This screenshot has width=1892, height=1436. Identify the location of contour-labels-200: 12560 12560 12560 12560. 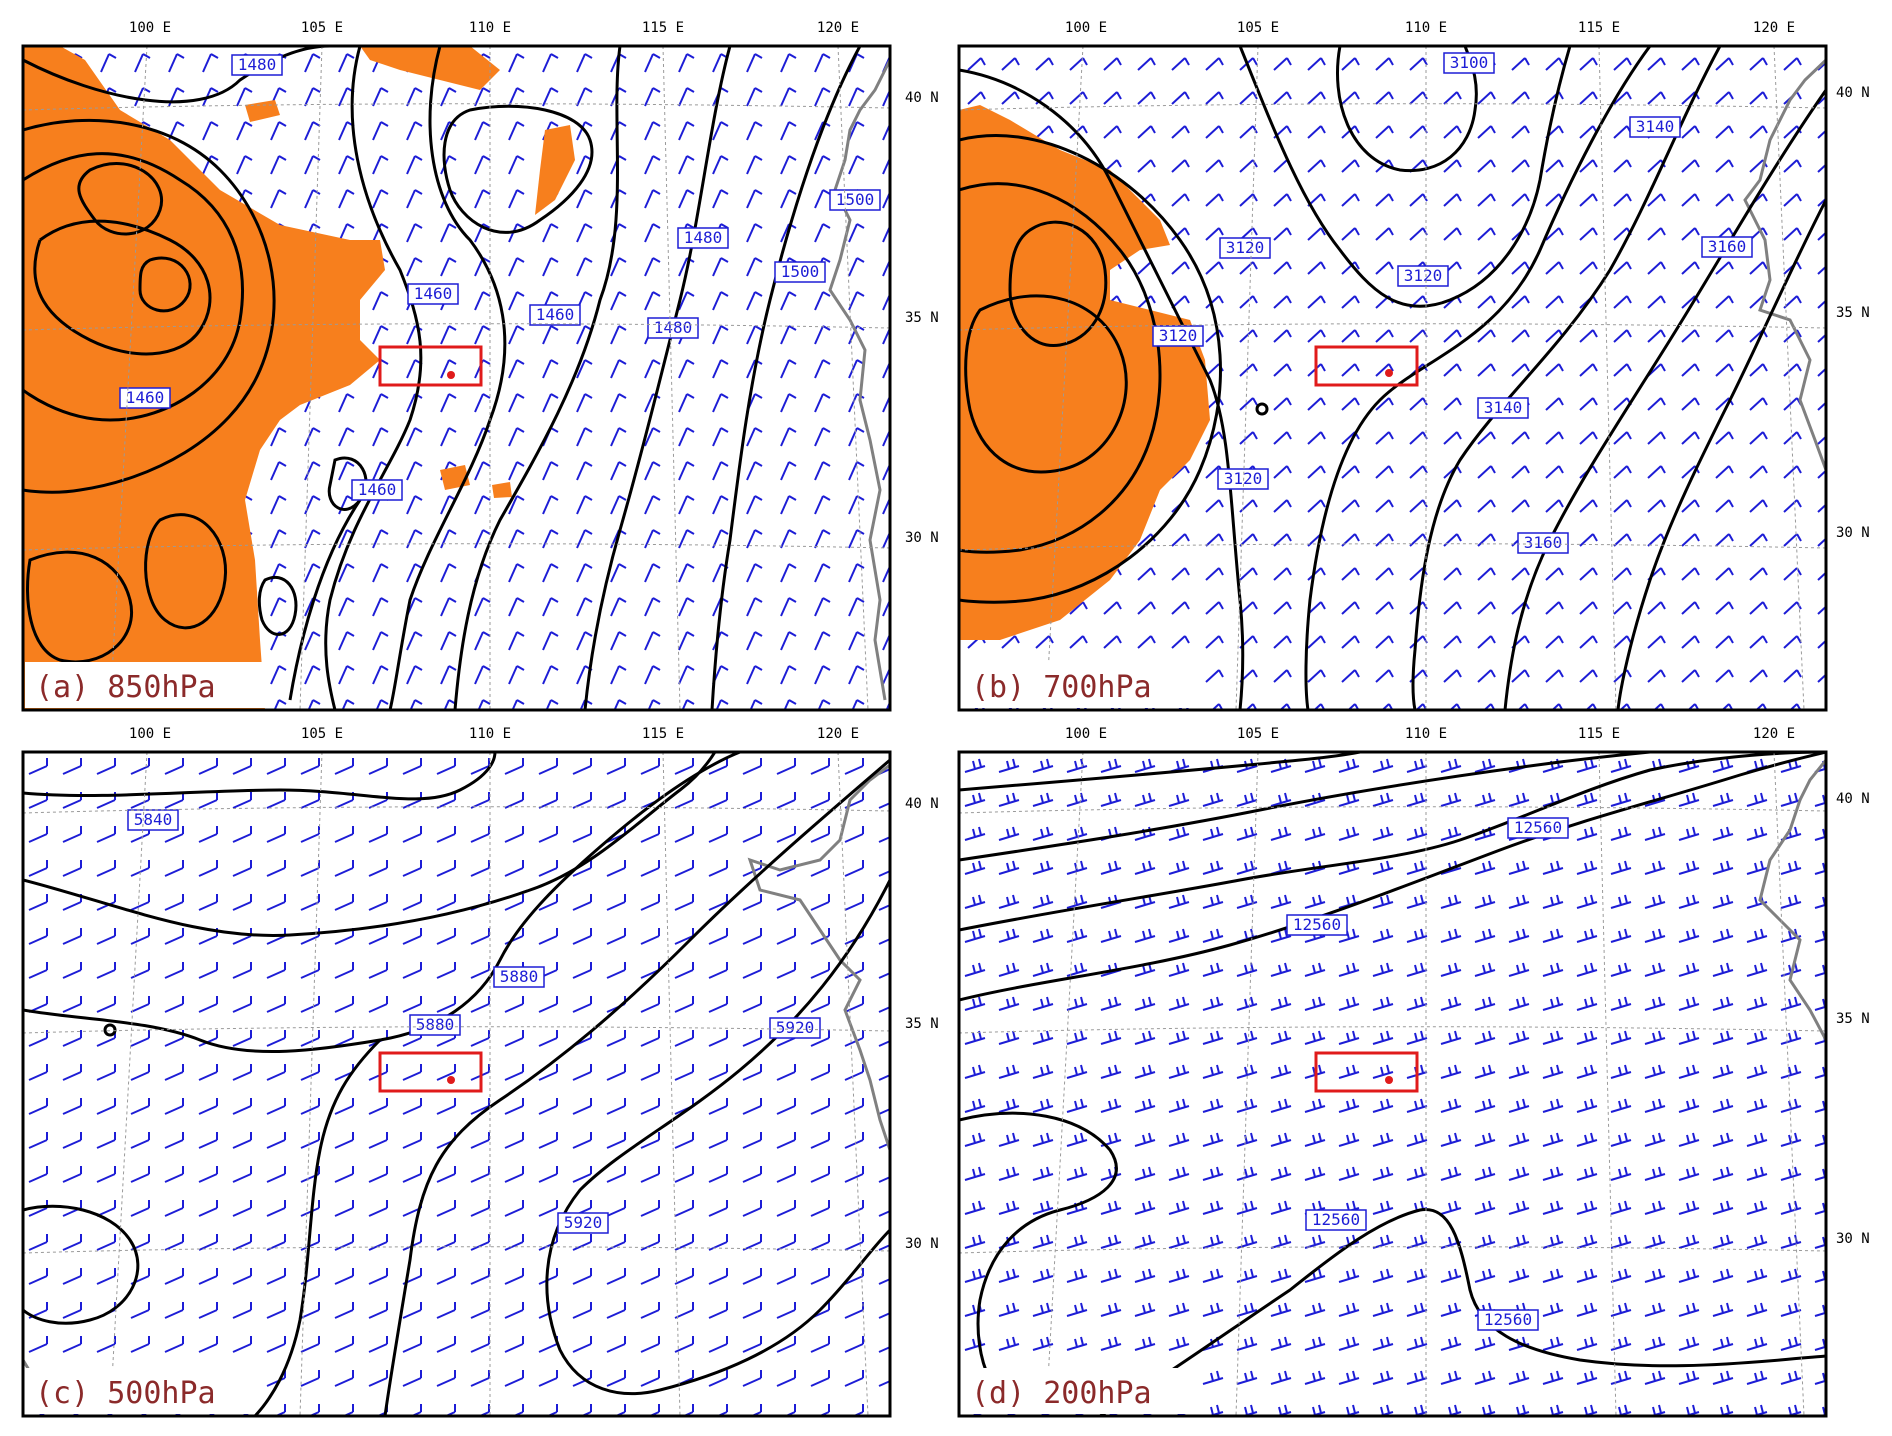
(1427, 1074).